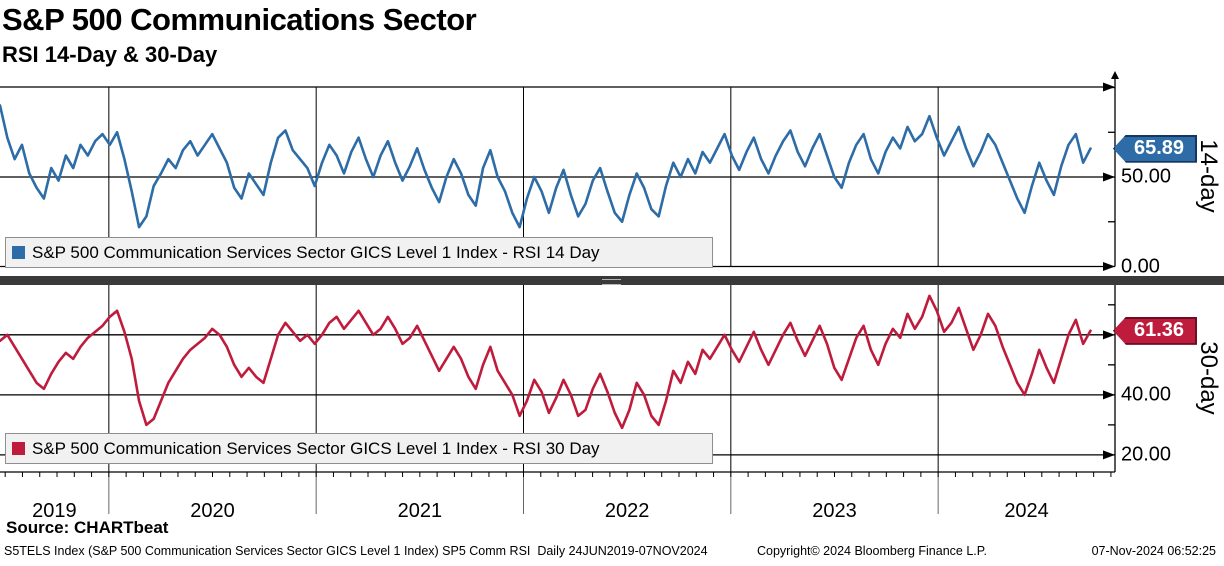  I want to click on axis-title-14-day: 14-day, so click(1208, 176).